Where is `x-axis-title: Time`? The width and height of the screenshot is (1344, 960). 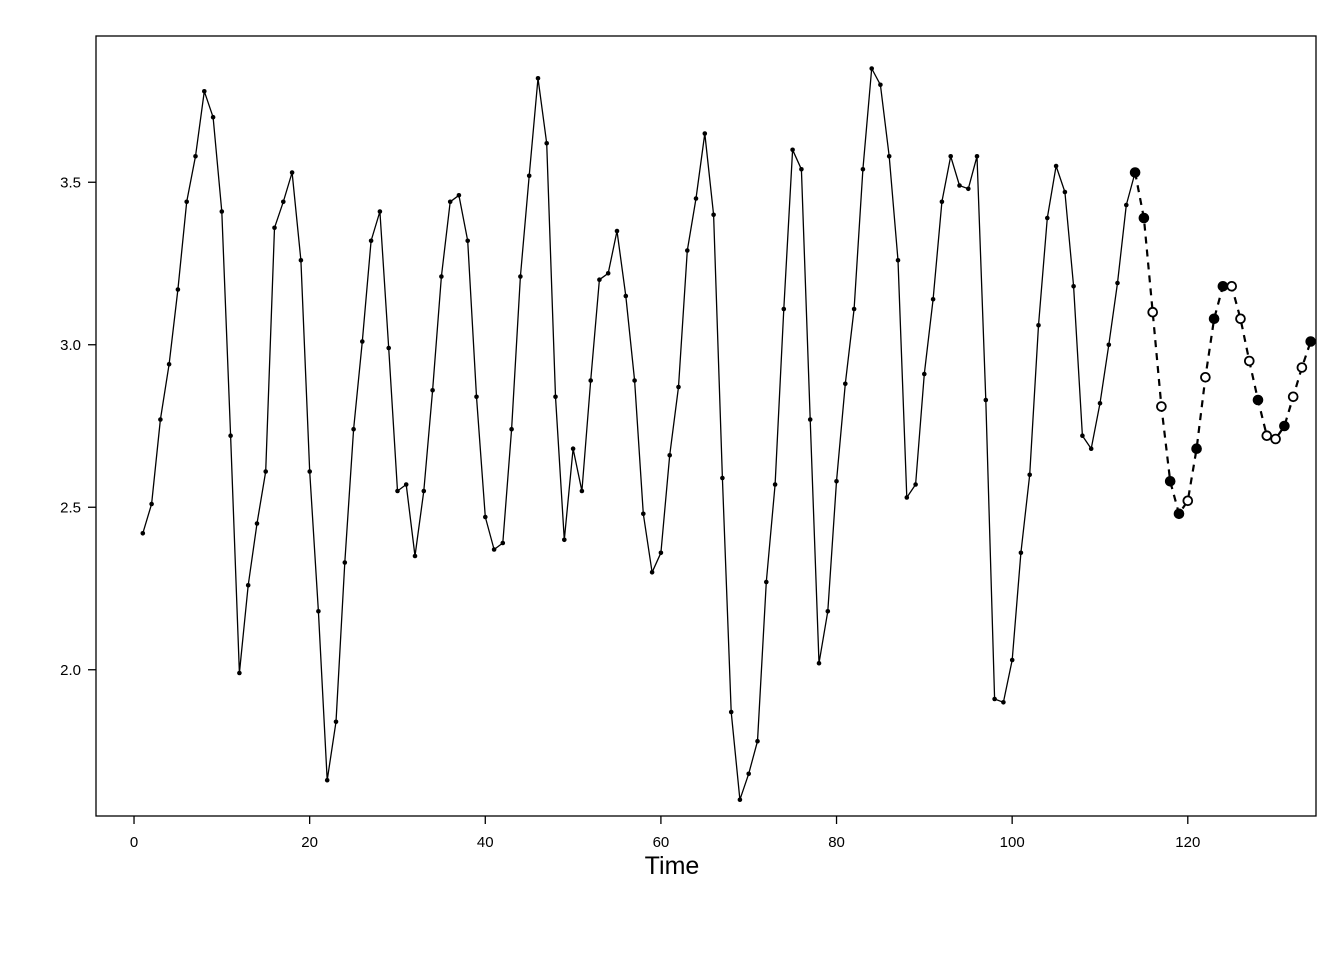 x-axis-title: Time is located at coordinates (672, 866).